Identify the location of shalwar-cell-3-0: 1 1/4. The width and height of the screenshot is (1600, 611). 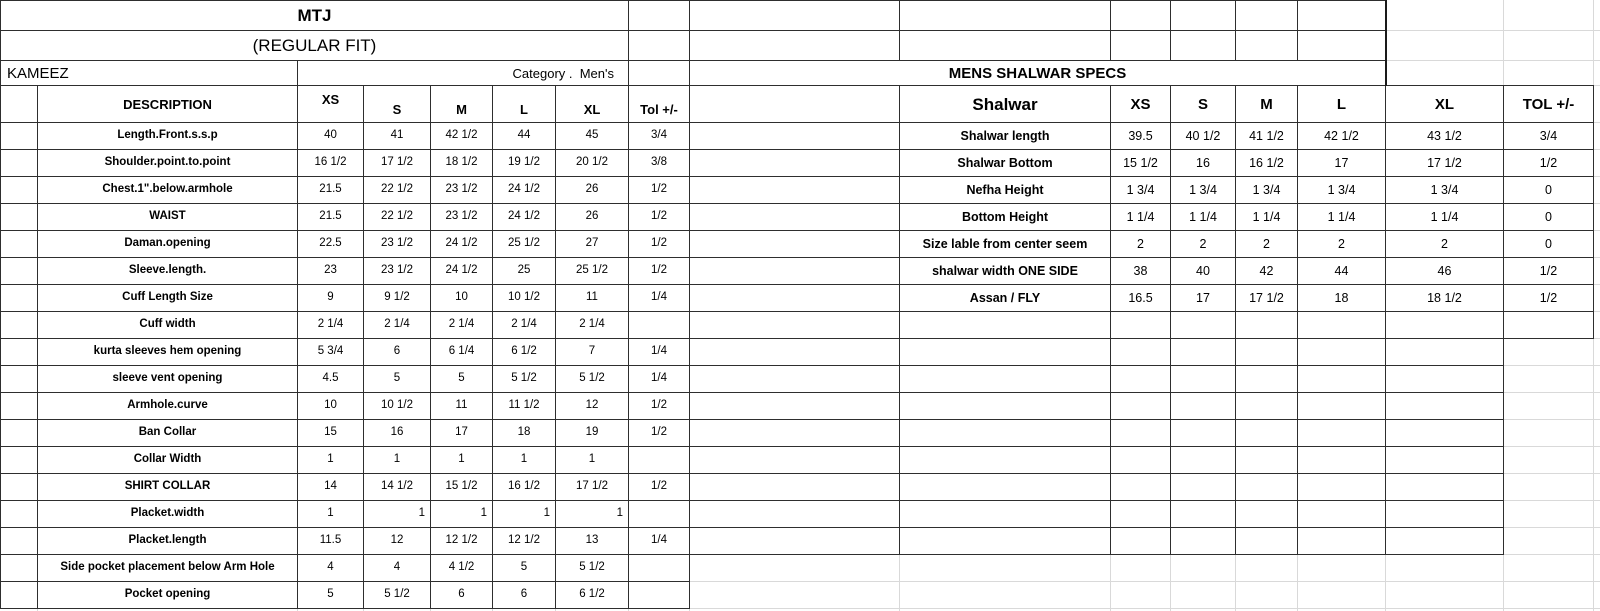
(1140, 217).